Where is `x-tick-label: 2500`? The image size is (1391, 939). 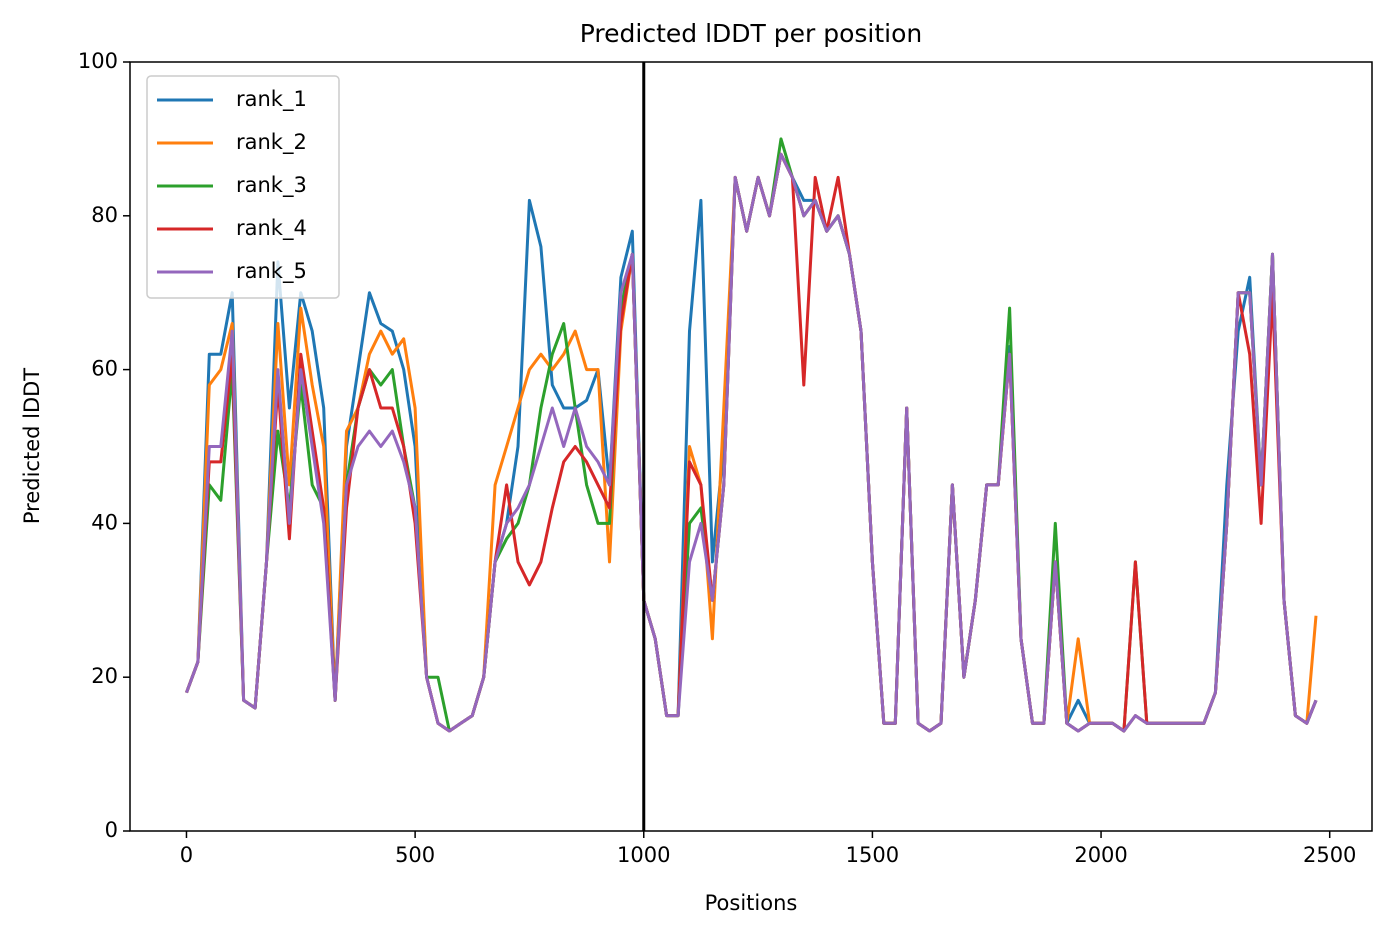
x-tick-label: 2500 is located at coordinates (1329, 855).